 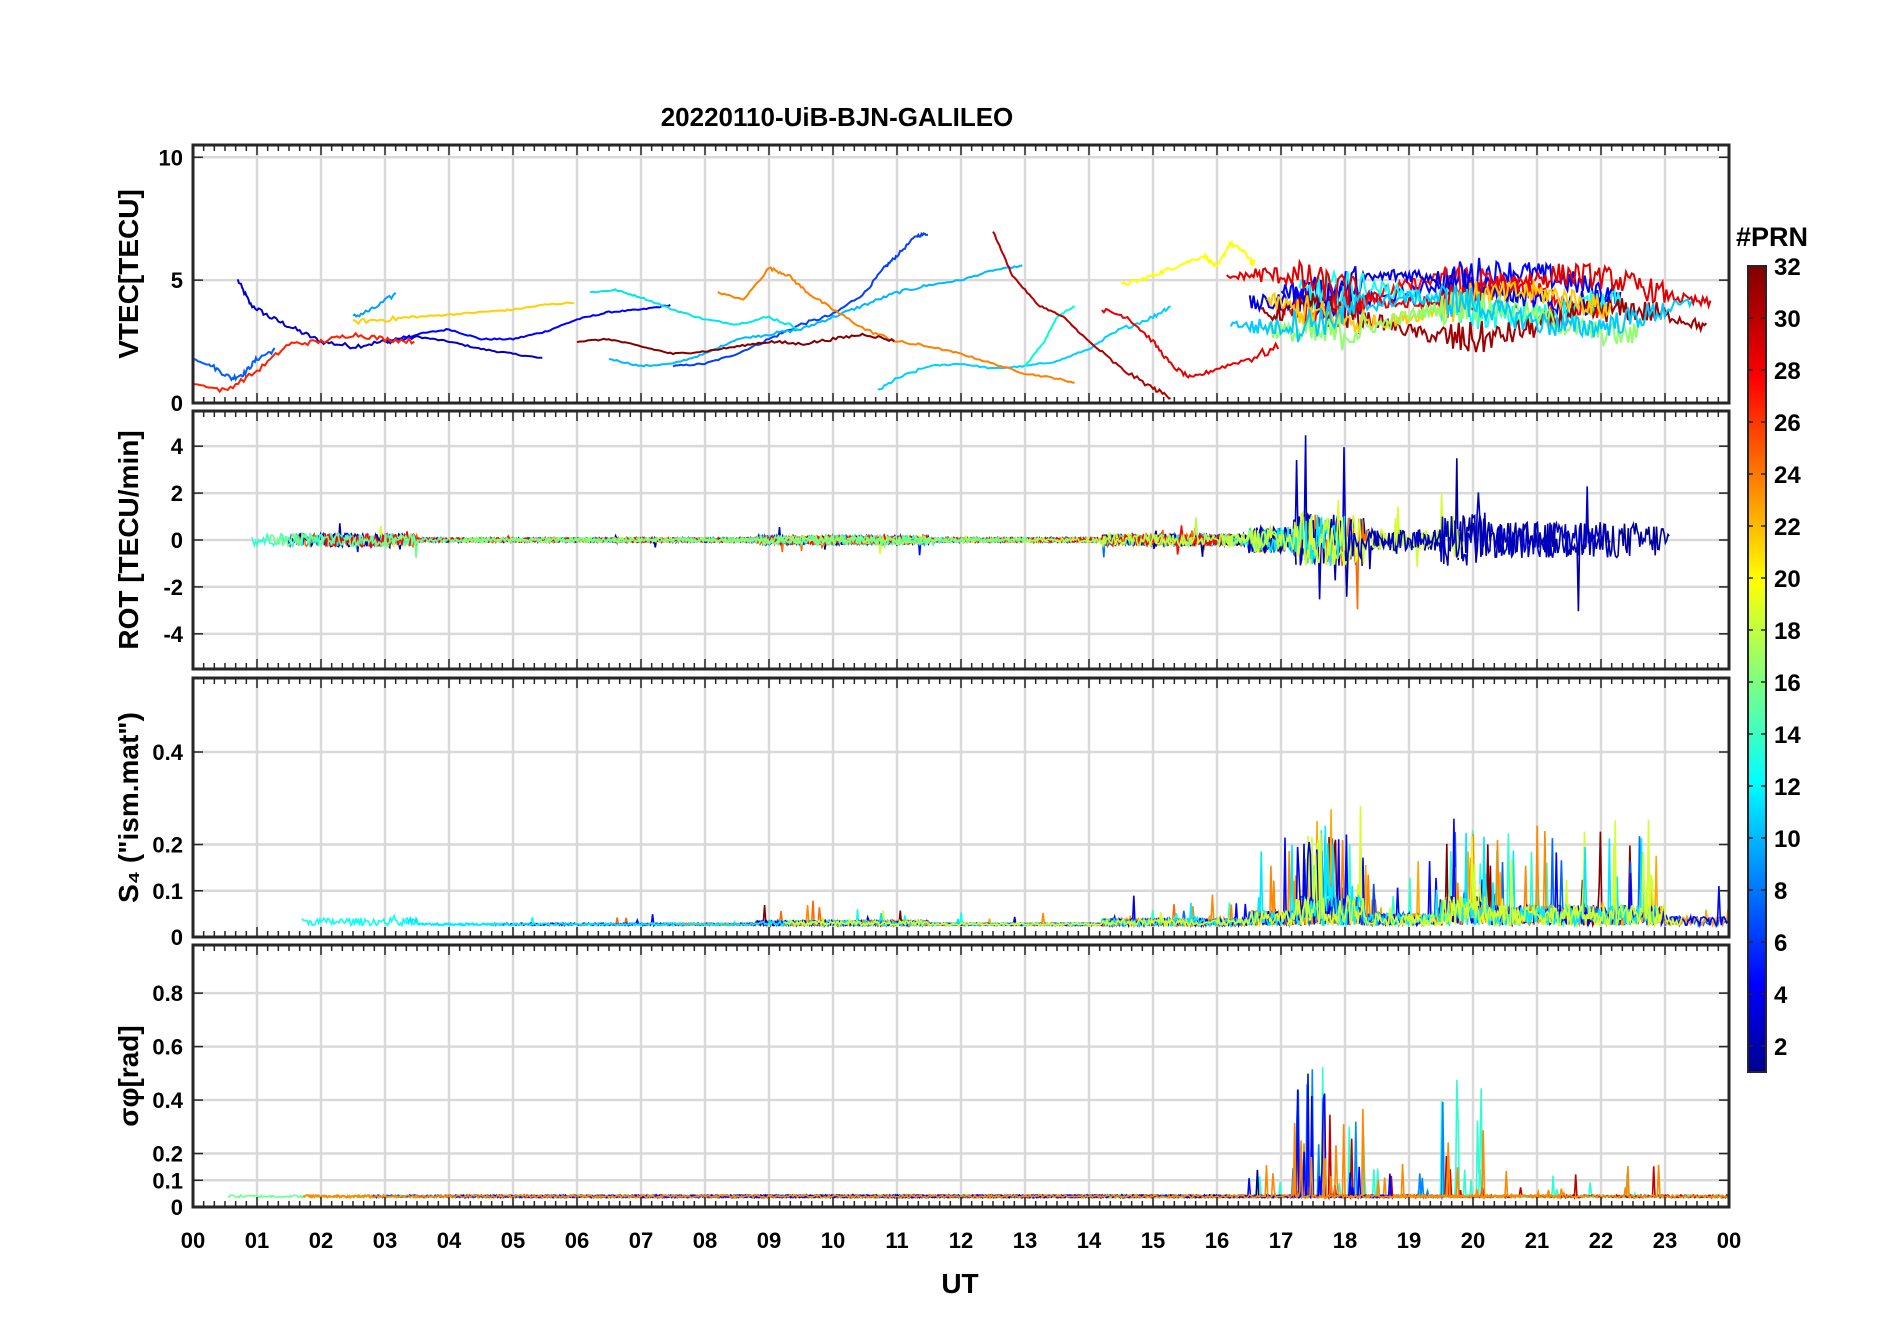 What do you see at coordinates (128, 274) in the screenshot?
I see `y-axis-label-vtec: VTEC[TECU]` at bounding box center [128, 274].